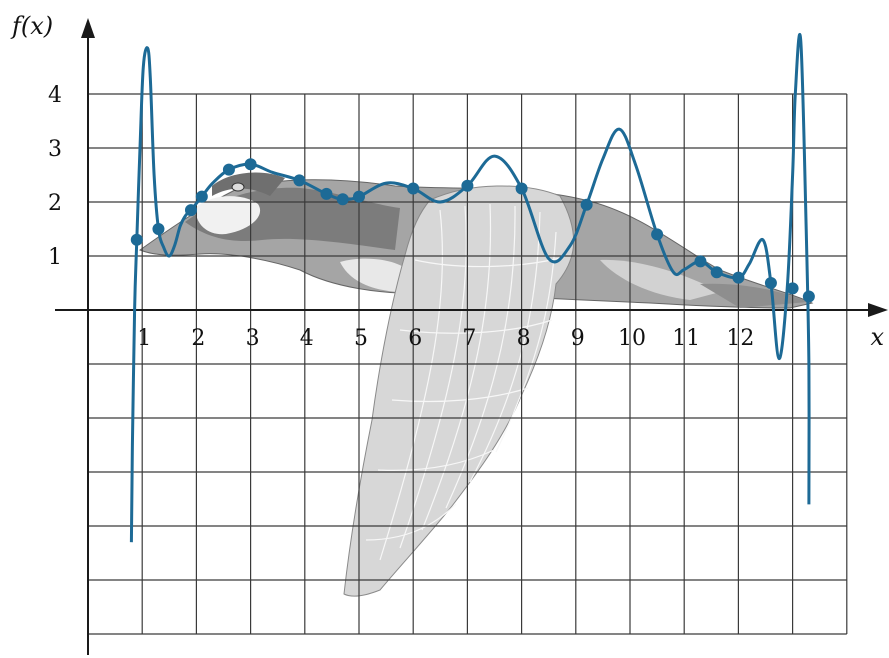 The width and height of the screenshot is (889, 658). I want to click on goose-cheek, so click(228, 215).